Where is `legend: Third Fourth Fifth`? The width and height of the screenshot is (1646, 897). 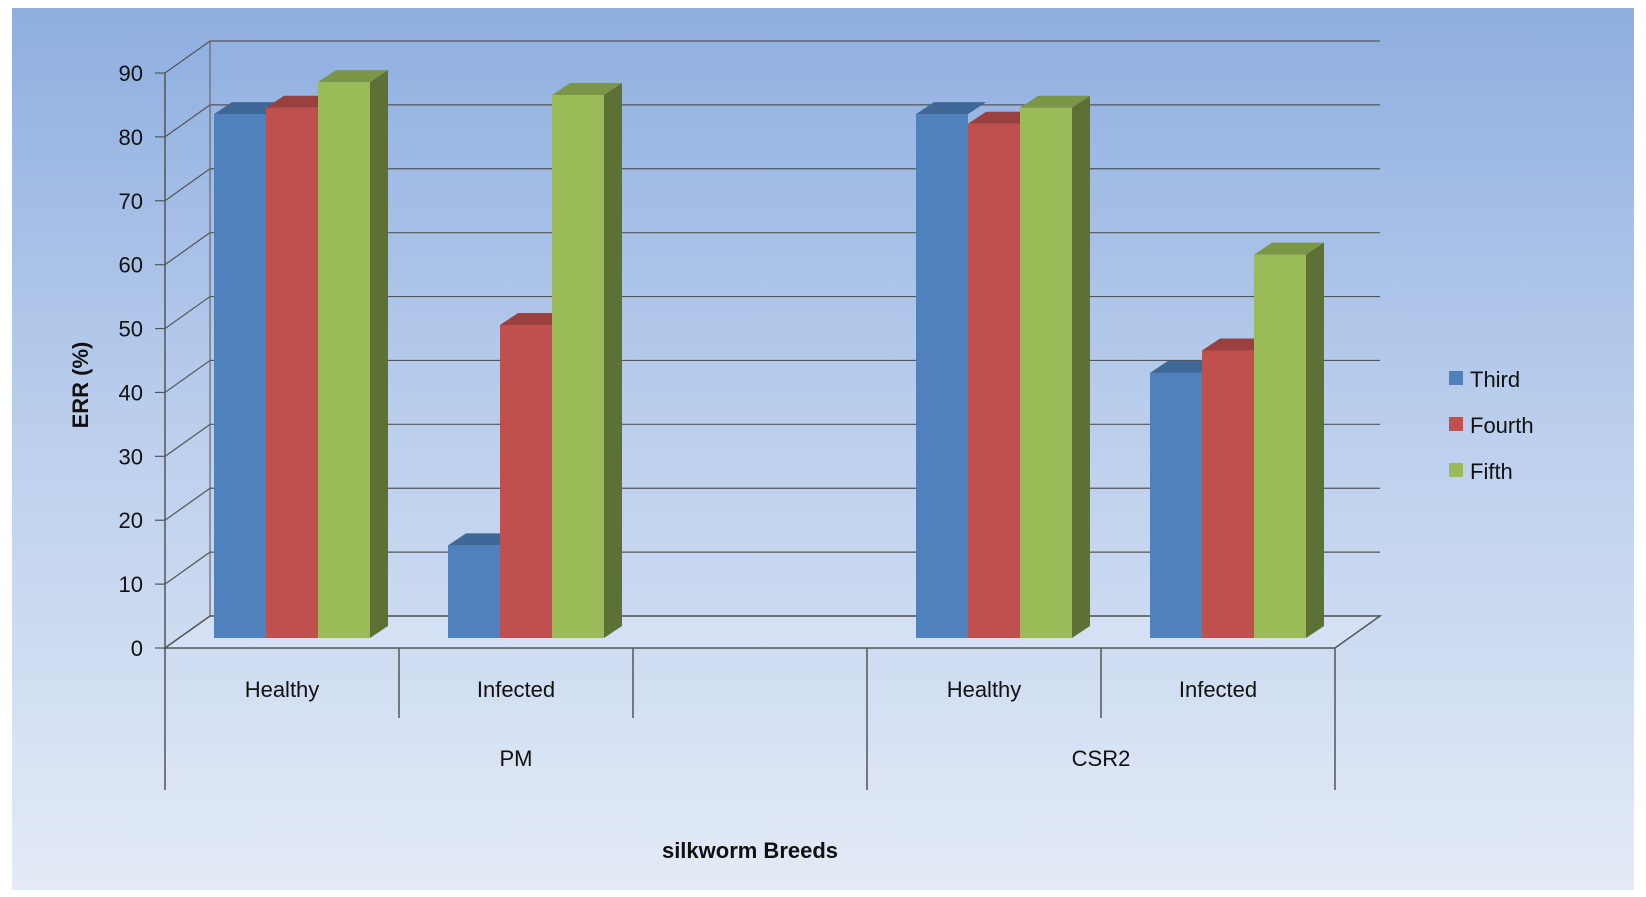 legend: Third Fourth Fifth is located at coordinates (1491, 425).